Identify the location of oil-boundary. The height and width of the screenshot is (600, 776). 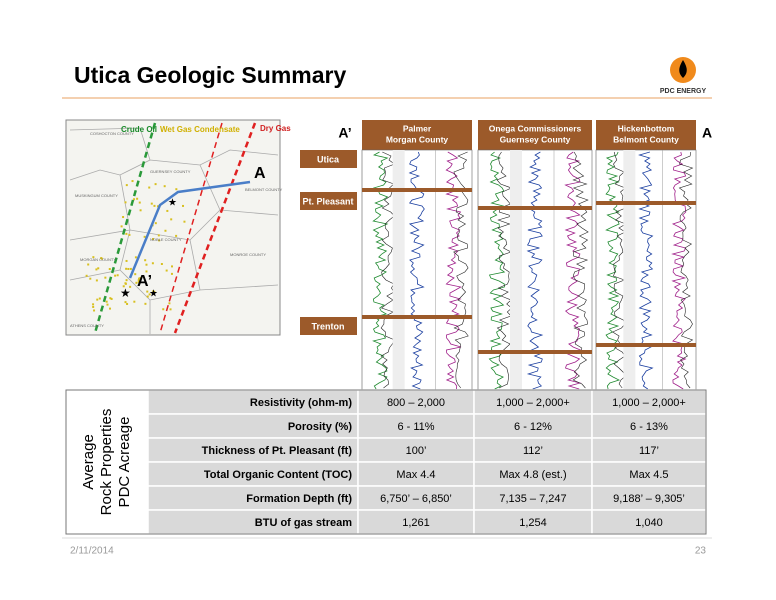
(125, 228).